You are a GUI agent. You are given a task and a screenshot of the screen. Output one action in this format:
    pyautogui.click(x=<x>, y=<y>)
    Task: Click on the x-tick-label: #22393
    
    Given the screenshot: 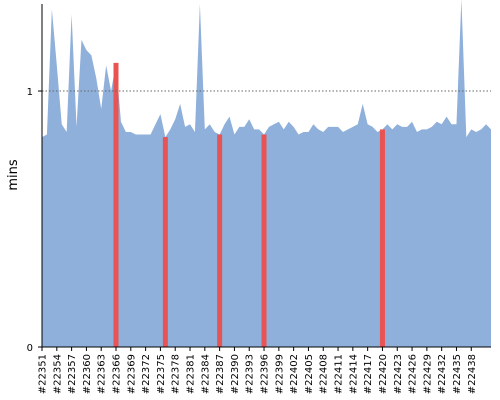 What is the action you would take?
    pyautogui.click(x=250, y=374)
    